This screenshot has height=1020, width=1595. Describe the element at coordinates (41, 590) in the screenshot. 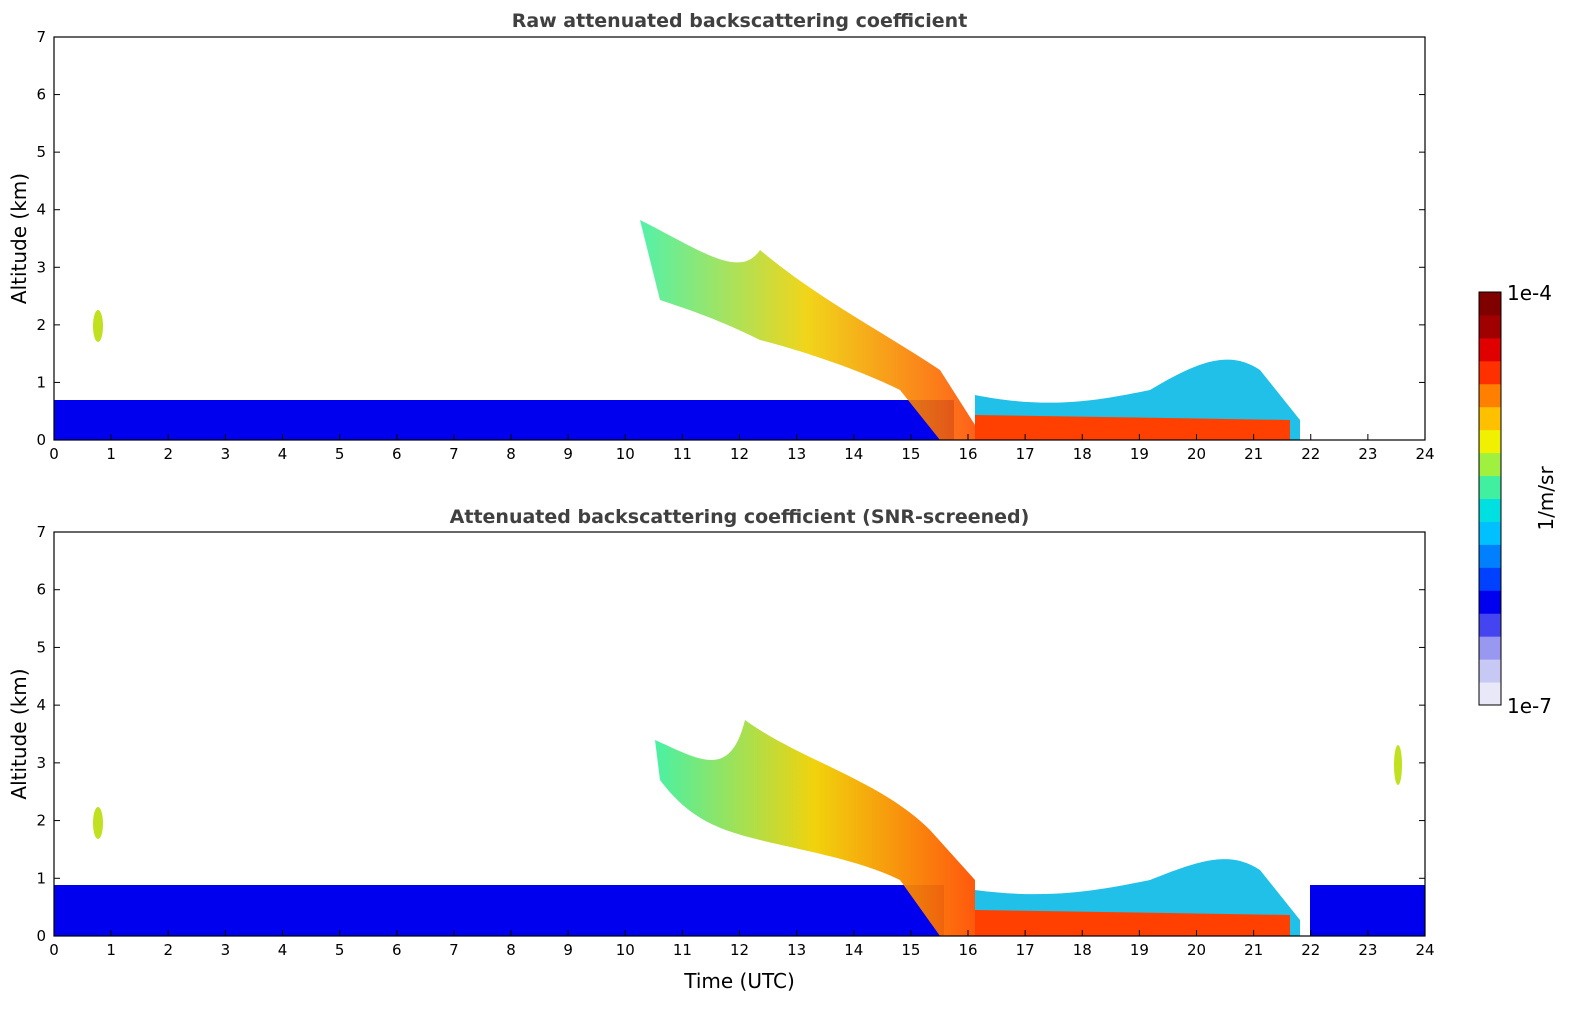

I see `y-tick-label: 6` at that location.